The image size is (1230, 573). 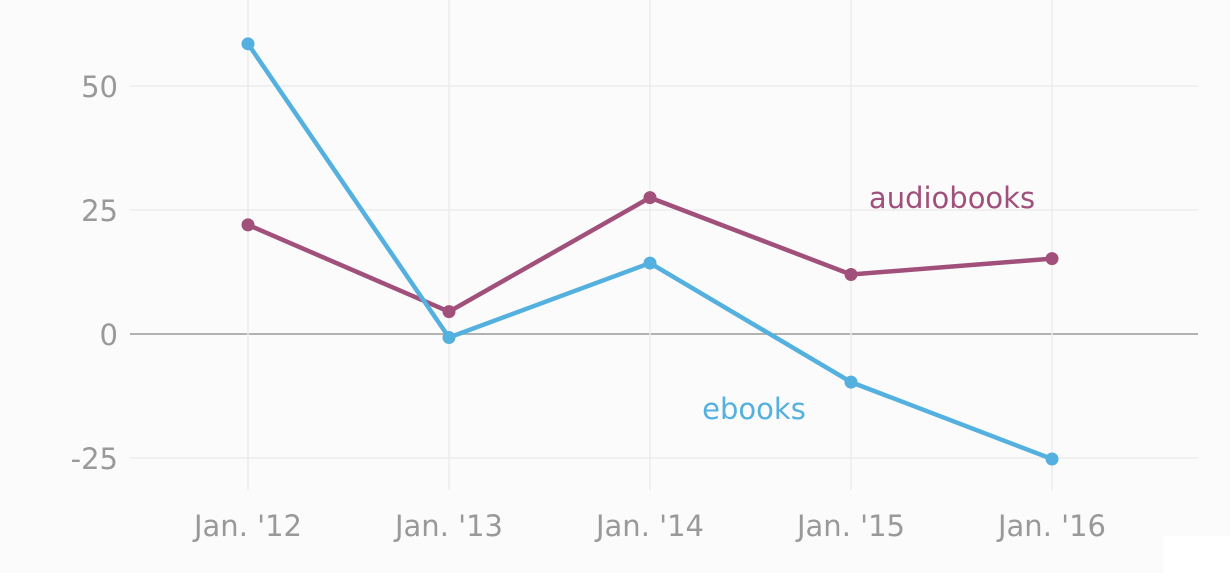 What do you see at coordinates (952, 198) in the screenshot?
I see `audiobooks-series-label: audiobooks` at bounding box center [952, 198].